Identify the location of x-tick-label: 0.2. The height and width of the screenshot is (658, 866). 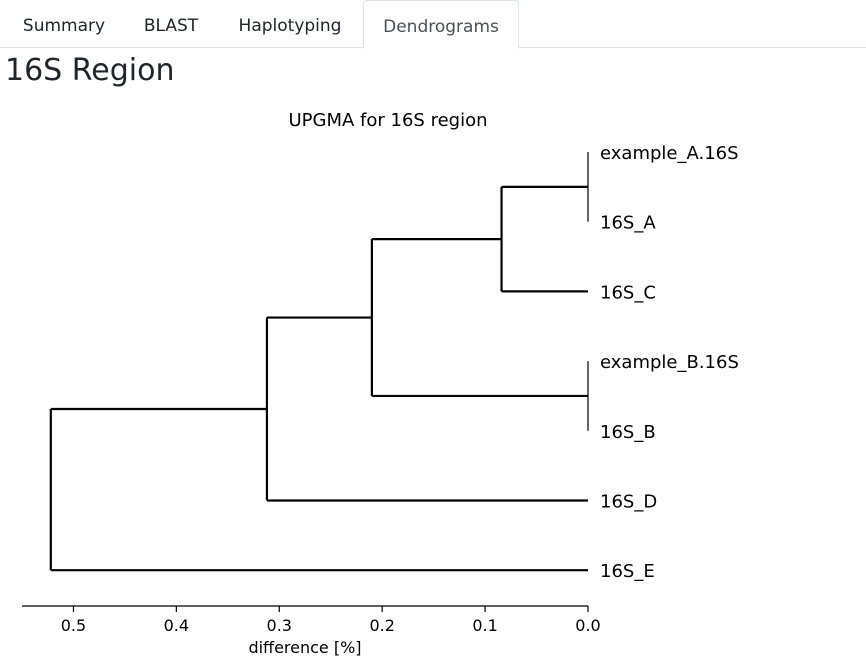
(381, 625).